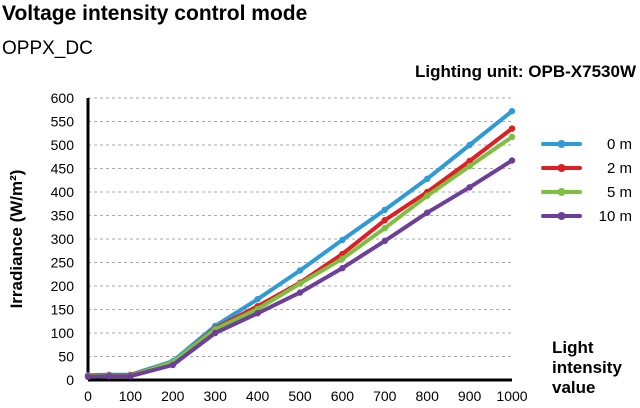 The width and height of the screenshot is (640, 408). Describe the element at coordinates (587, 367) in the screenshot. I see `x-axis-title-line: intensity` at that location.